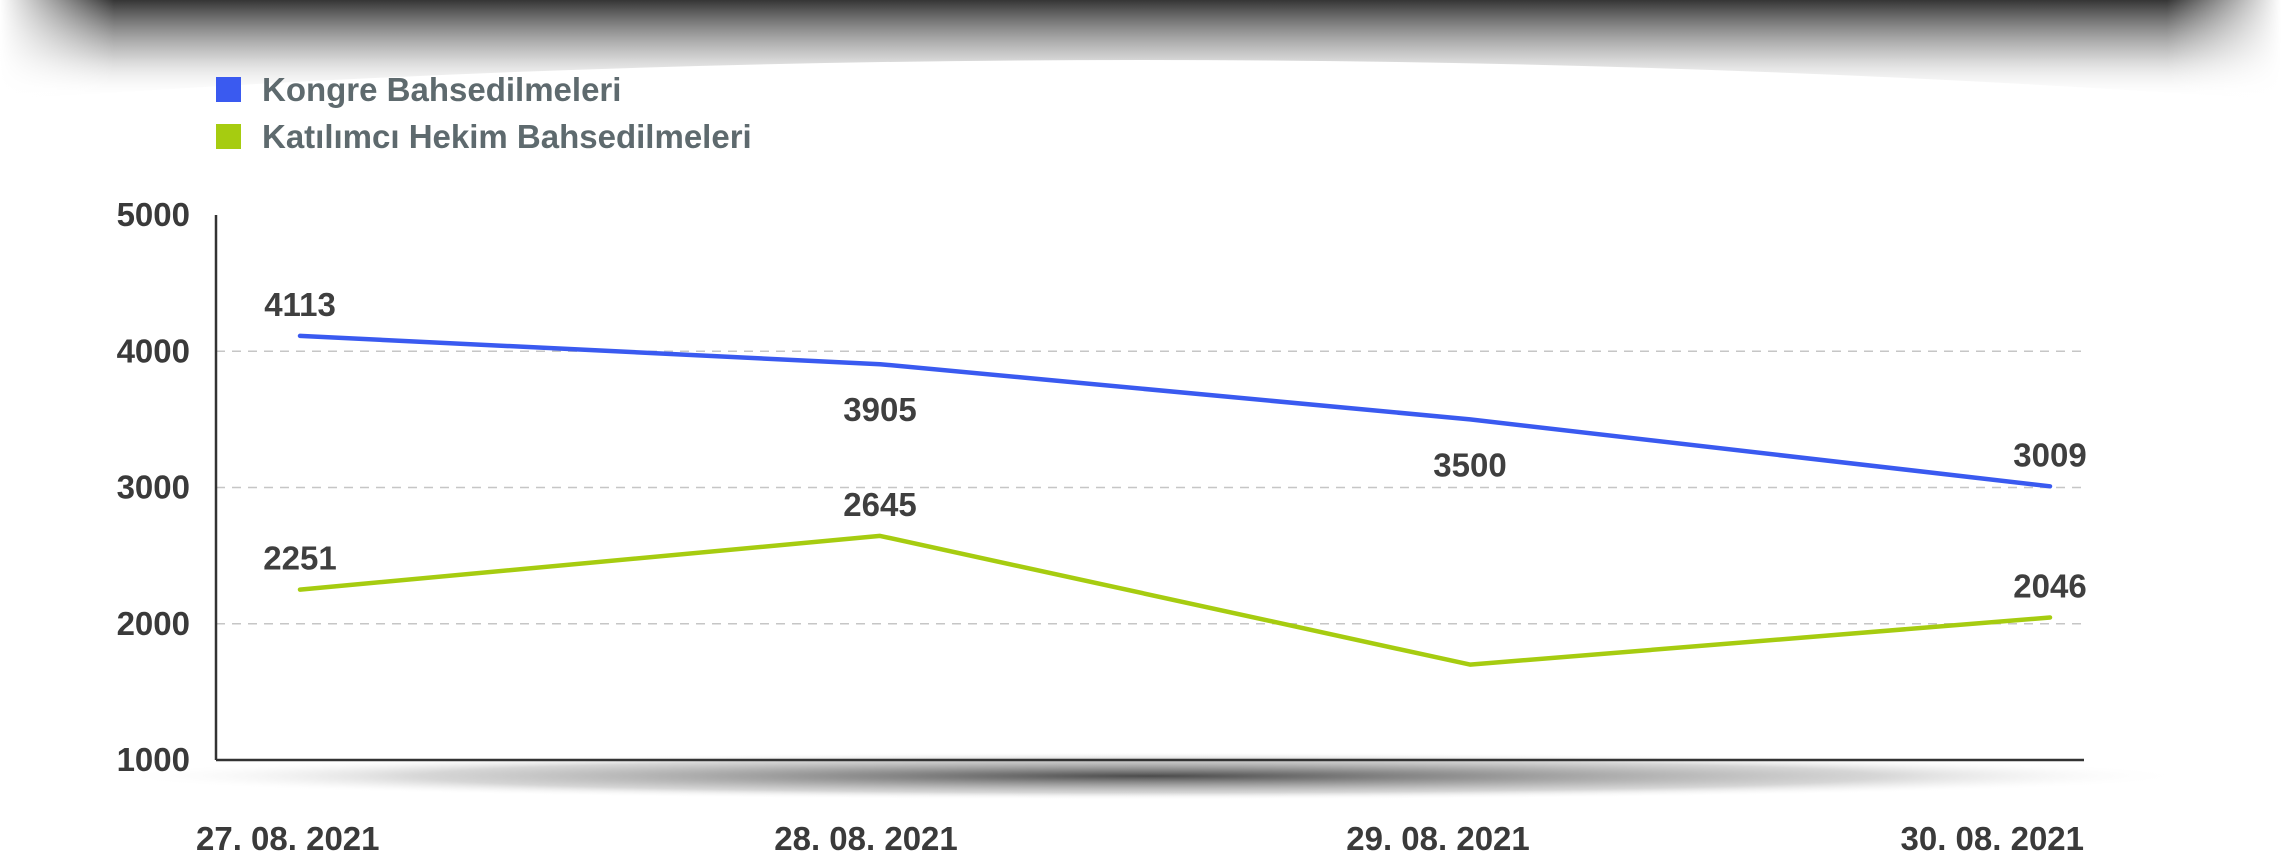 Image resolution: width=2281 pixels, height=864 pixels. Describe the element at coordinates (441, 89) in the screenshot. I see `legend-label-1: Kongre Bahsedilmeleri` at that location.